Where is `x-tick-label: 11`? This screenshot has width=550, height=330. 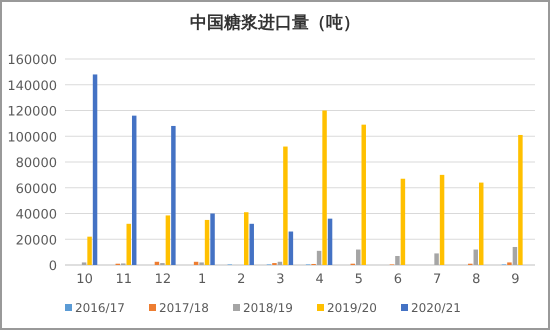
x-tick-label: 11 is located at coordinates (123, 279).